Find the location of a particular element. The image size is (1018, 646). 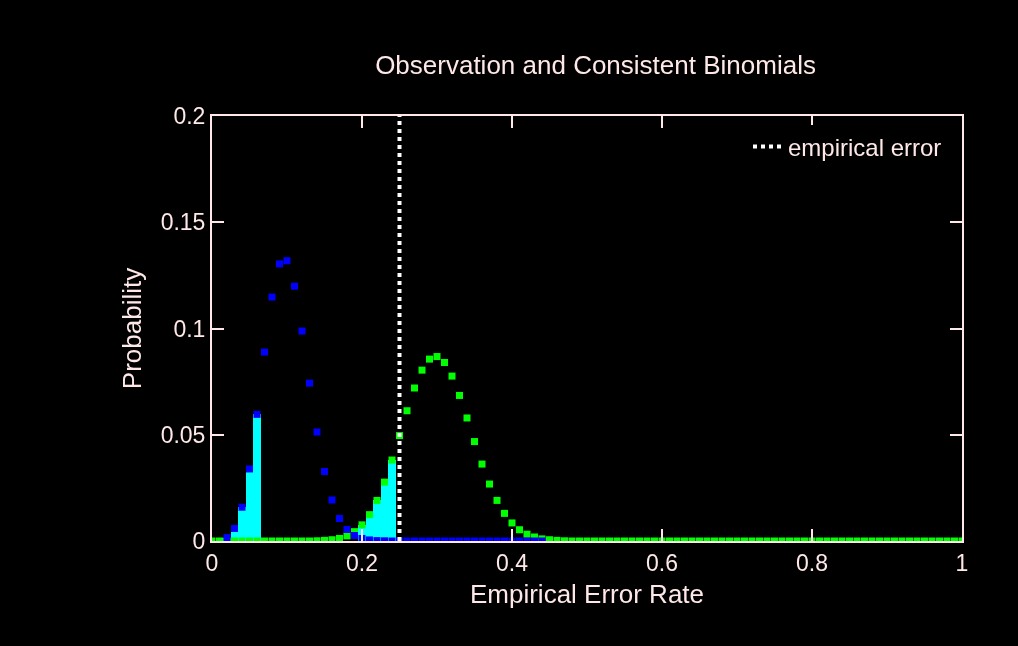

y-tick-label: 0.15 is located at coordinates (183, 222).